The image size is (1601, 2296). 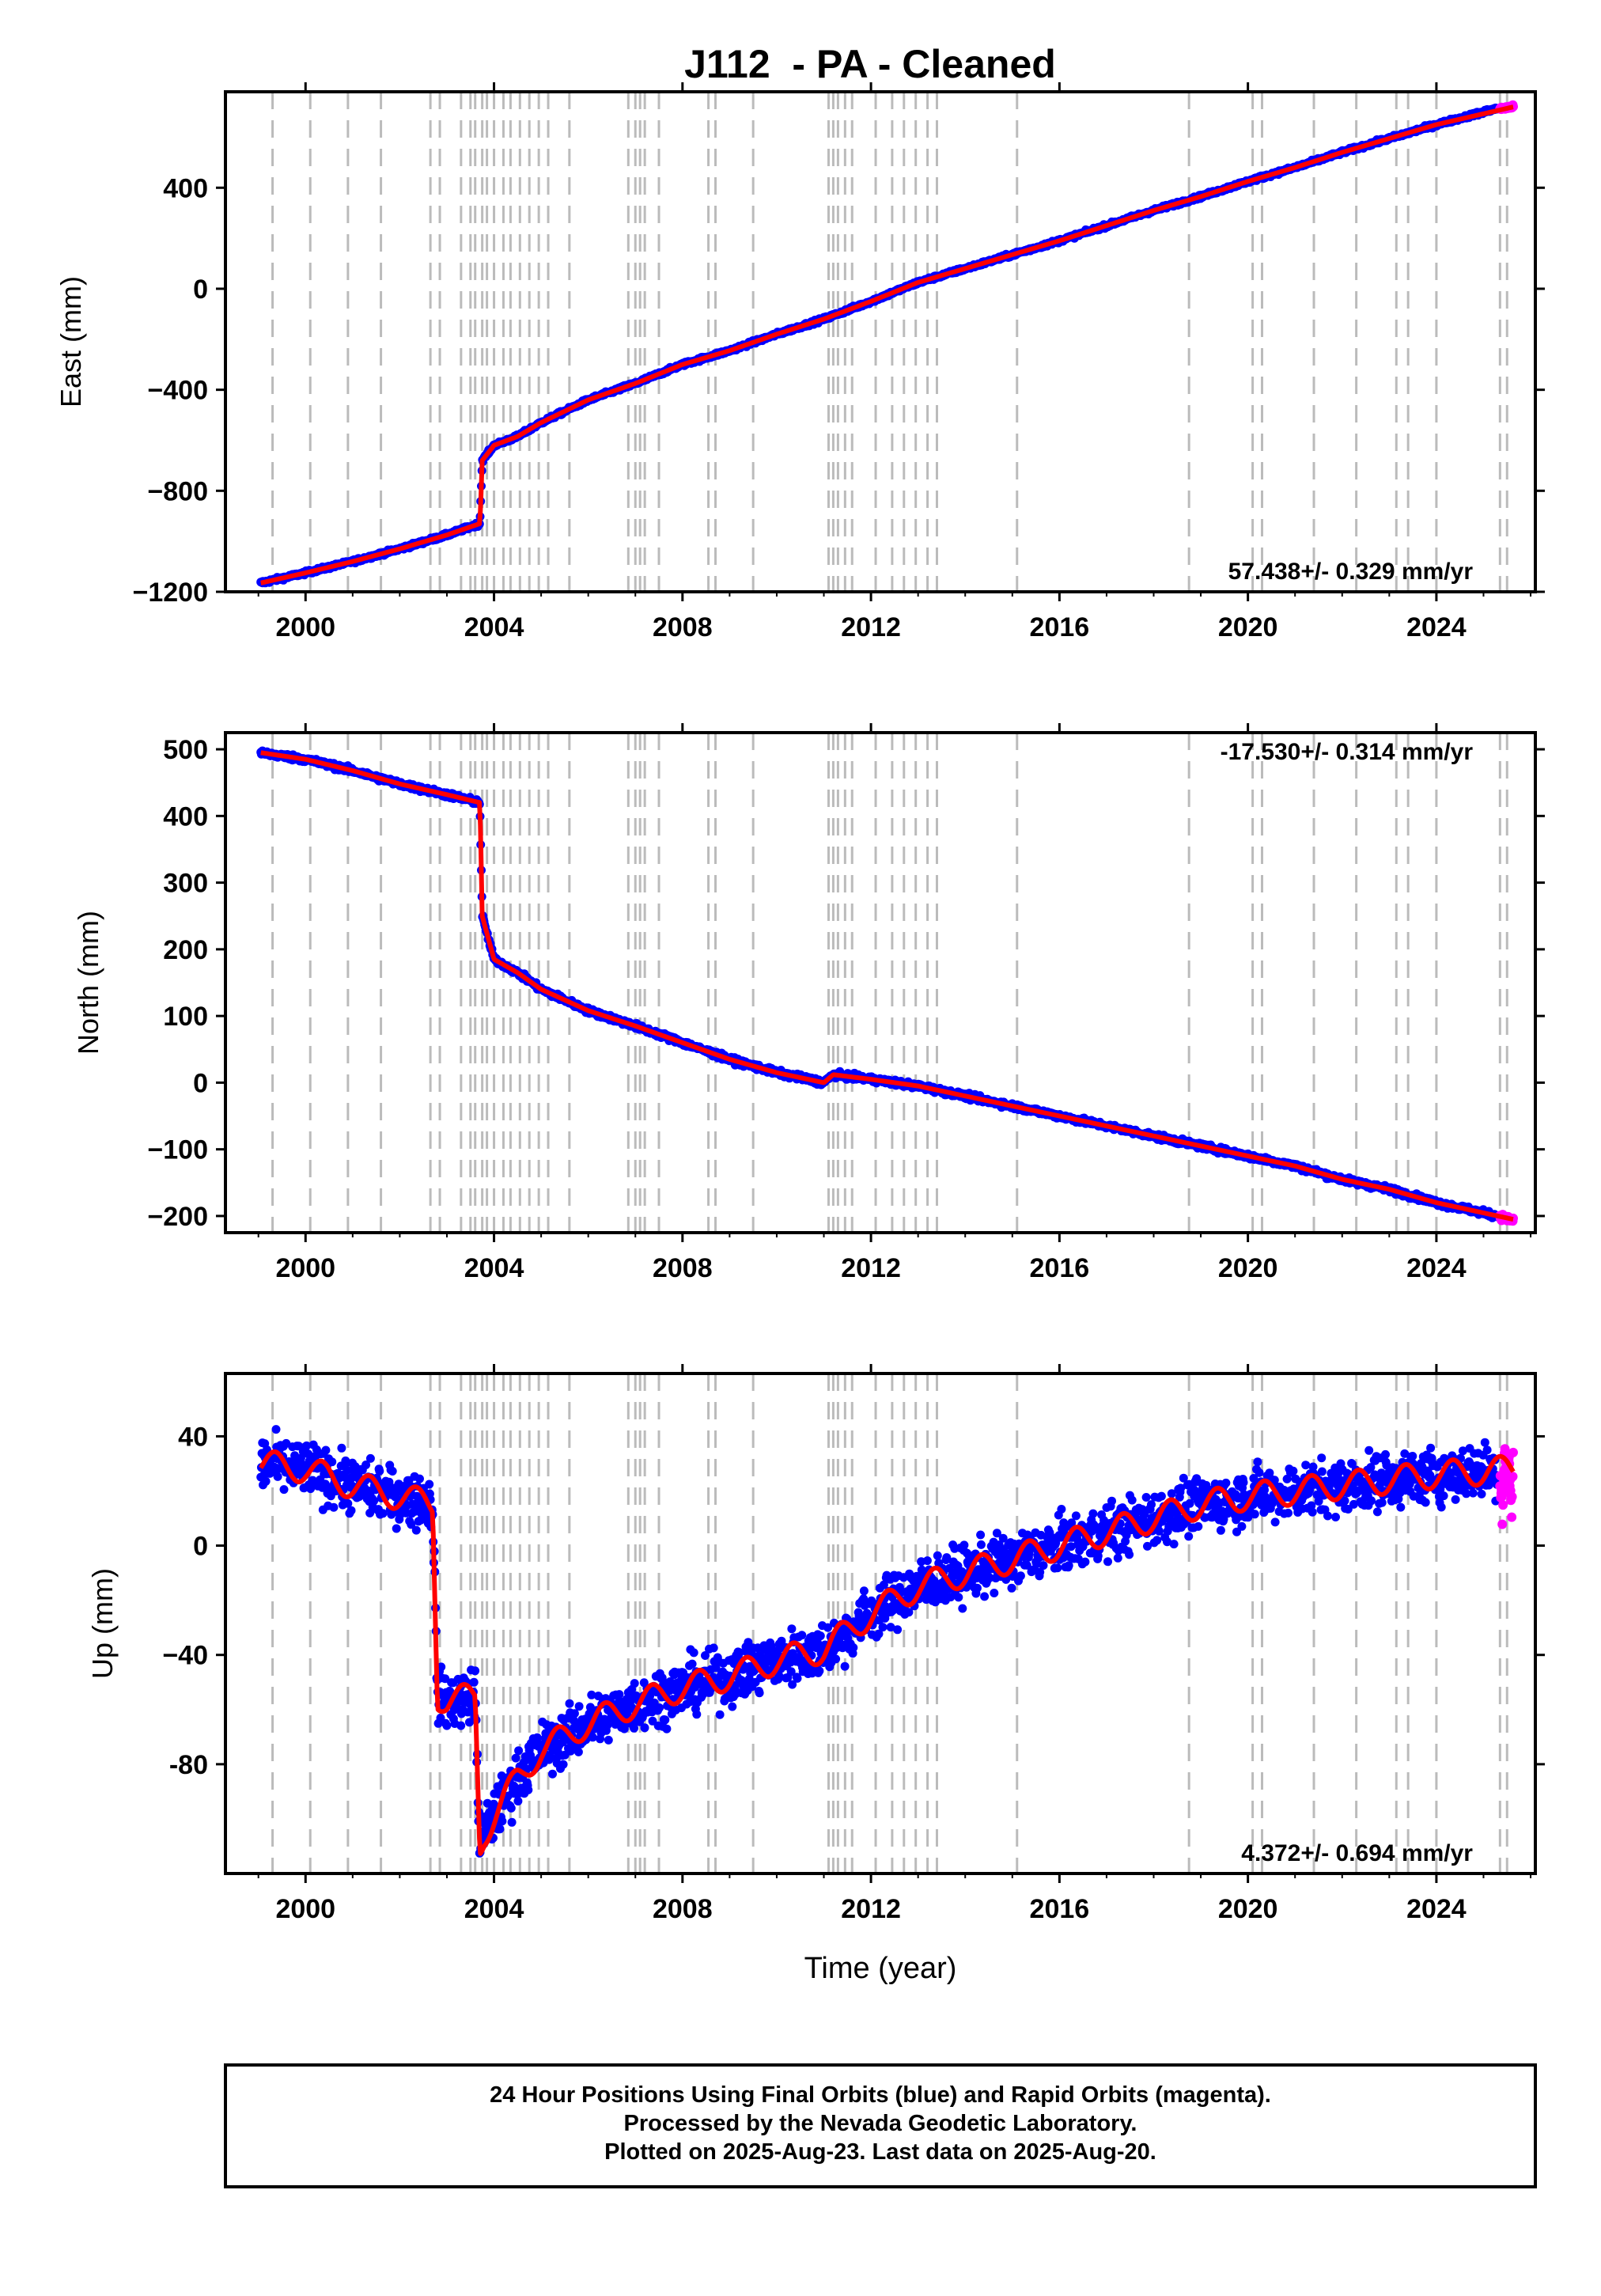 I want to click on east-xtick-label: 2004, so click(x=494, y=627).